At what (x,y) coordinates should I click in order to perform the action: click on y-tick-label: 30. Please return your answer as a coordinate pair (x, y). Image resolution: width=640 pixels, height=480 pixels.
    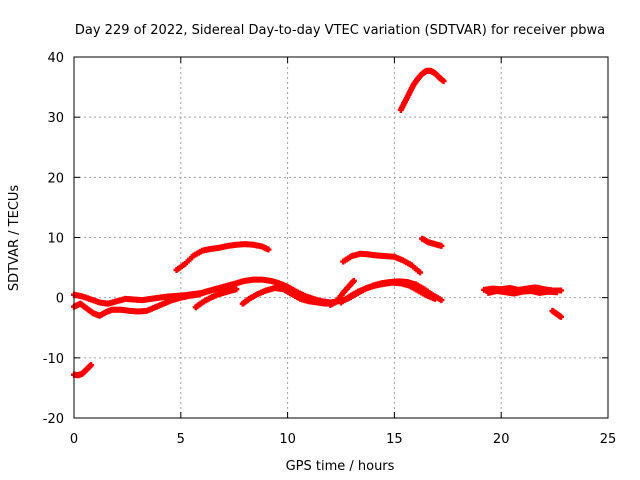
    Looking at the image, I should click on (55, 118).